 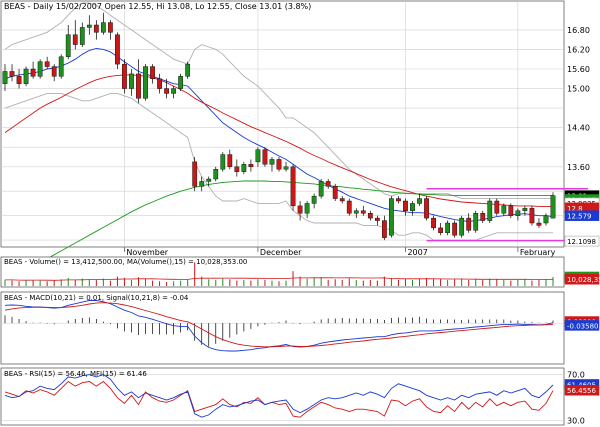 What do you see at coordinates (279, 274) in the screenshot?
I see `volume-bars` at bounding box center [279, 274].